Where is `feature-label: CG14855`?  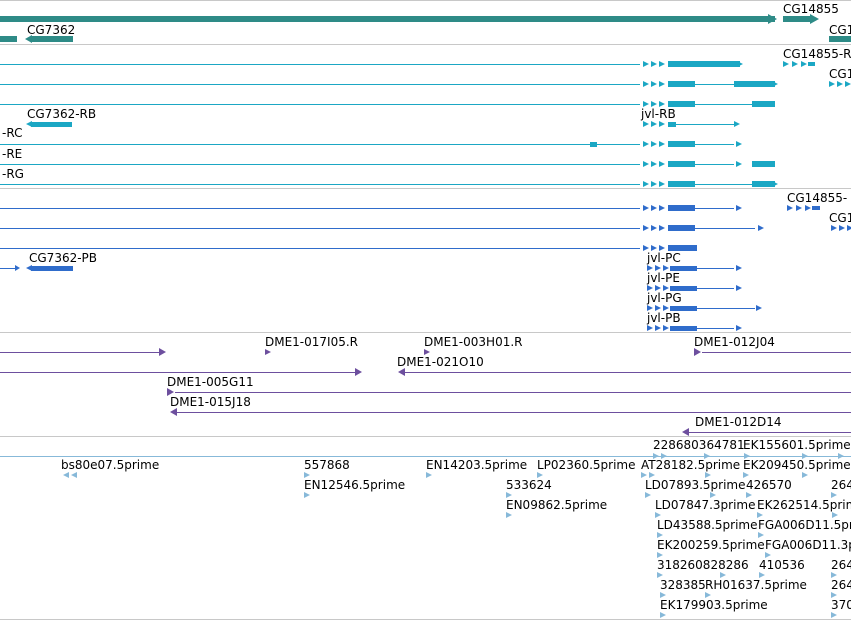 feature-label: CG14855 is located at coordinates (811, 9).